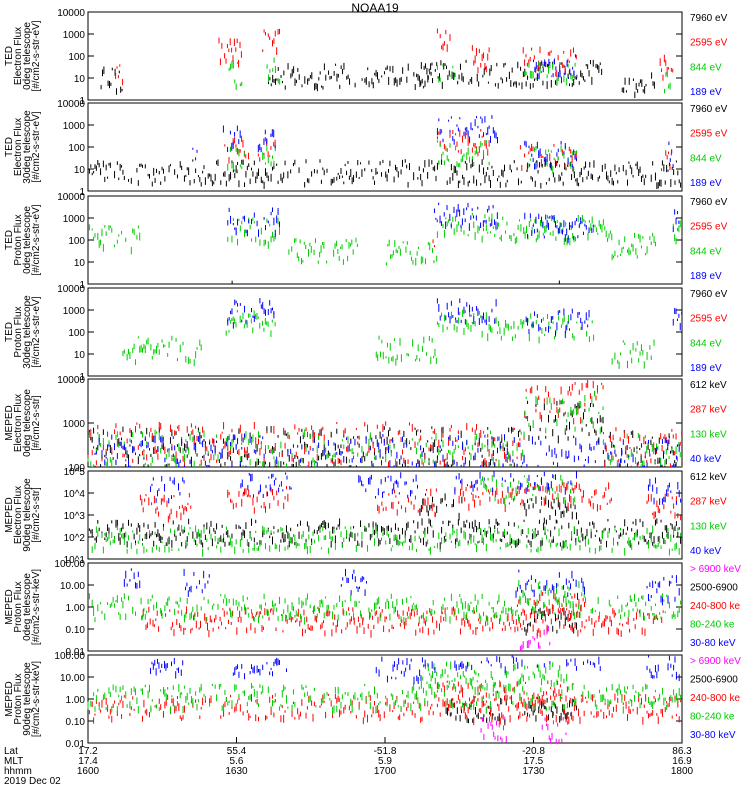 The image size is (750, 800). I want to click on ytick-label: 10^4, so click(75, 494).